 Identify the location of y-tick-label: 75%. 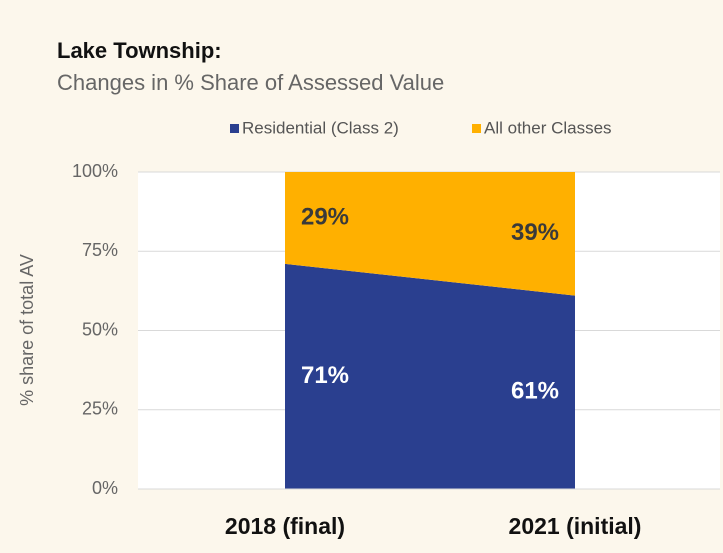
(100, 250).